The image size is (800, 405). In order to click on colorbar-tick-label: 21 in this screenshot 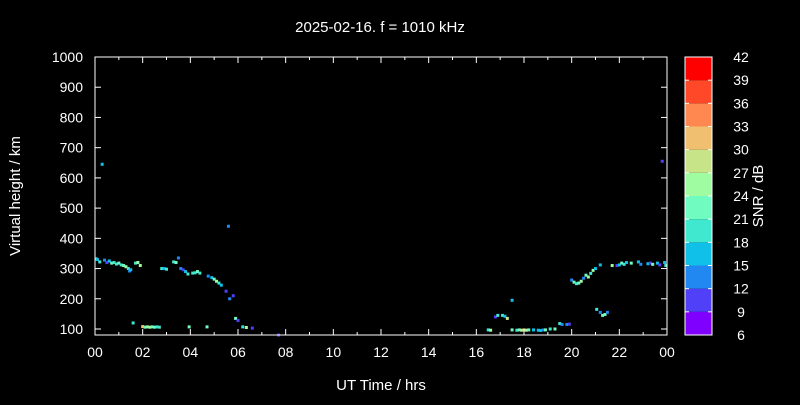, I will do `click(741, 219)`.